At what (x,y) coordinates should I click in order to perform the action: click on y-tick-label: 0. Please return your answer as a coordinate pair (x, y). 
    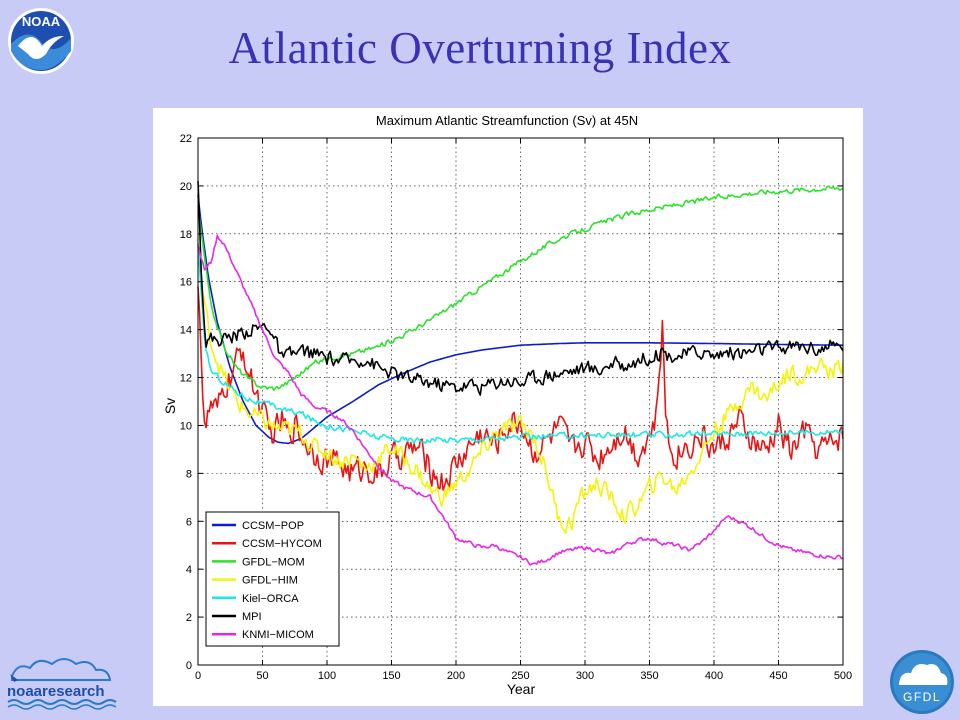
    Looking at the image, I should click on (189, 666).